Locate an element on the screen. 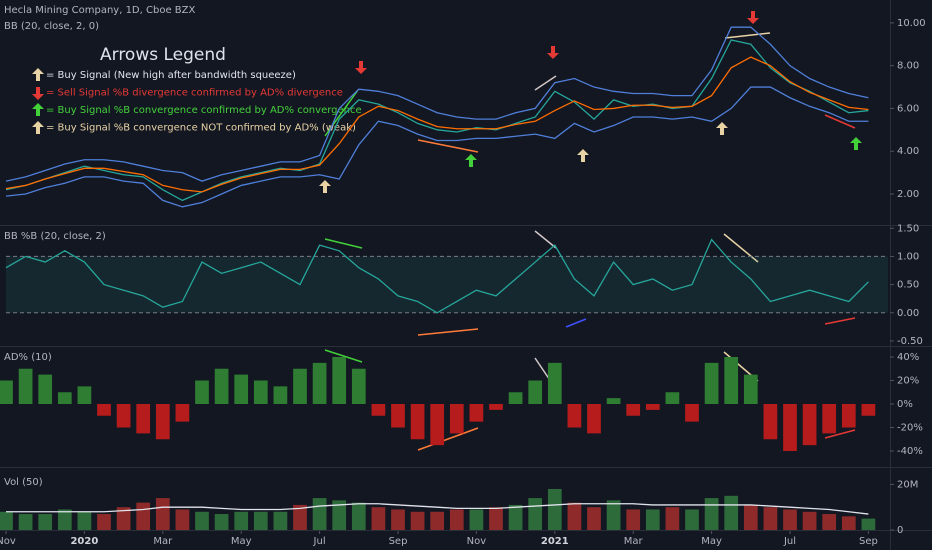 The width and height of the screenshot is (932, 550). y-tick-label: 8.00 is located at coordinates (908, 66).